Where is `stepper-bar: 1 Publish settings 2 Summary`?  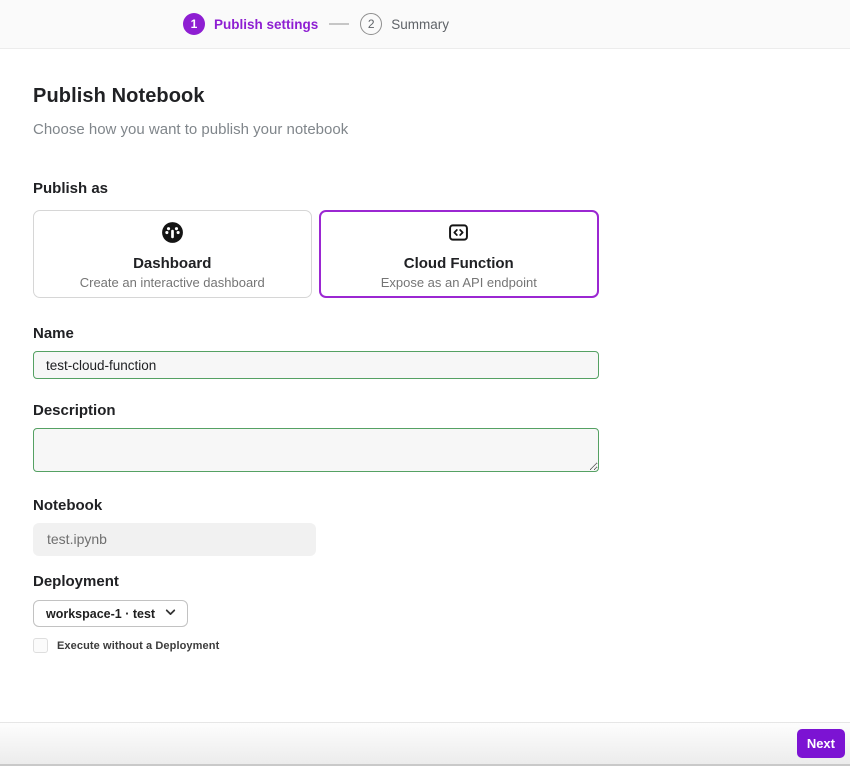 stepper-bar: 1 Publish settings 2 Summary is located at coordinates (425, 24).